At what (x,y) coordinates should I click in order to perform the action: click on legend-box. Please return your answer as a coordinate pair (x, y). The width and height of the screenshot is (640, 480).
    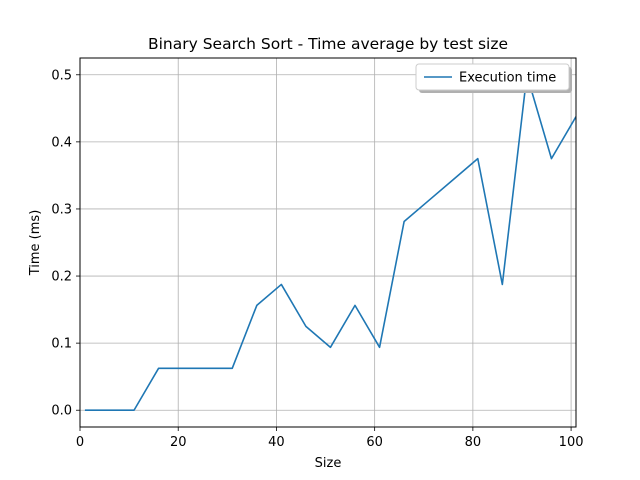
    Looking at the image, I should click on (492, 77).